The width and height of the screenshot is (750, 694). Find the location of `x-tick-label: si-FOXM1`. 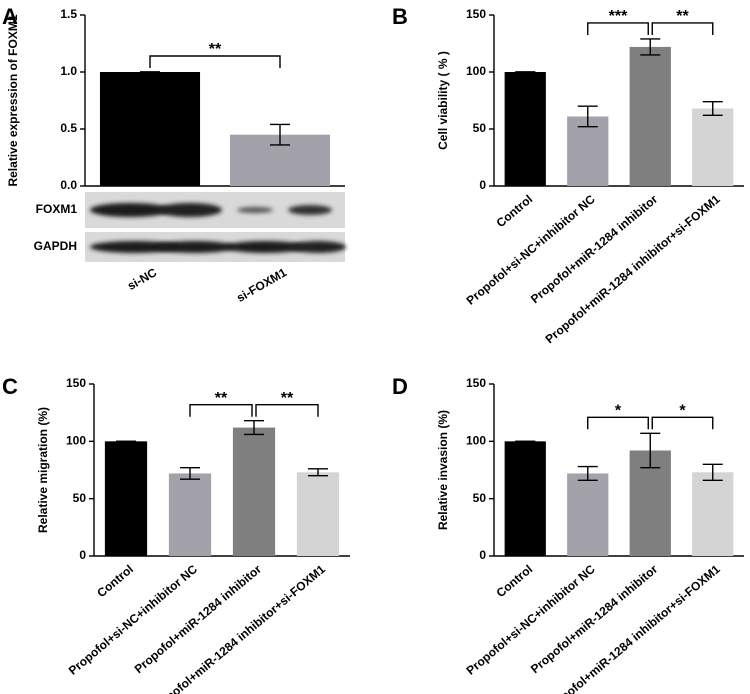

x-tick-label: si-FOXM1 is located at coordinates (261, 285).